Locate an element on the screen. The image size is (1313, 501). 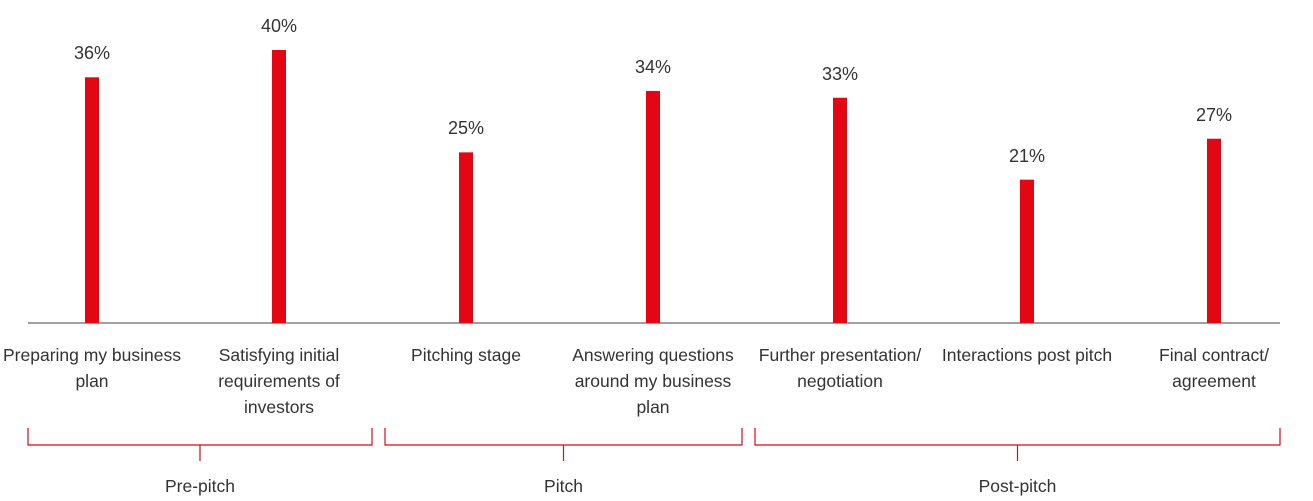
category-label: Final contract/ agreement is located at coordinates (1214, 368).